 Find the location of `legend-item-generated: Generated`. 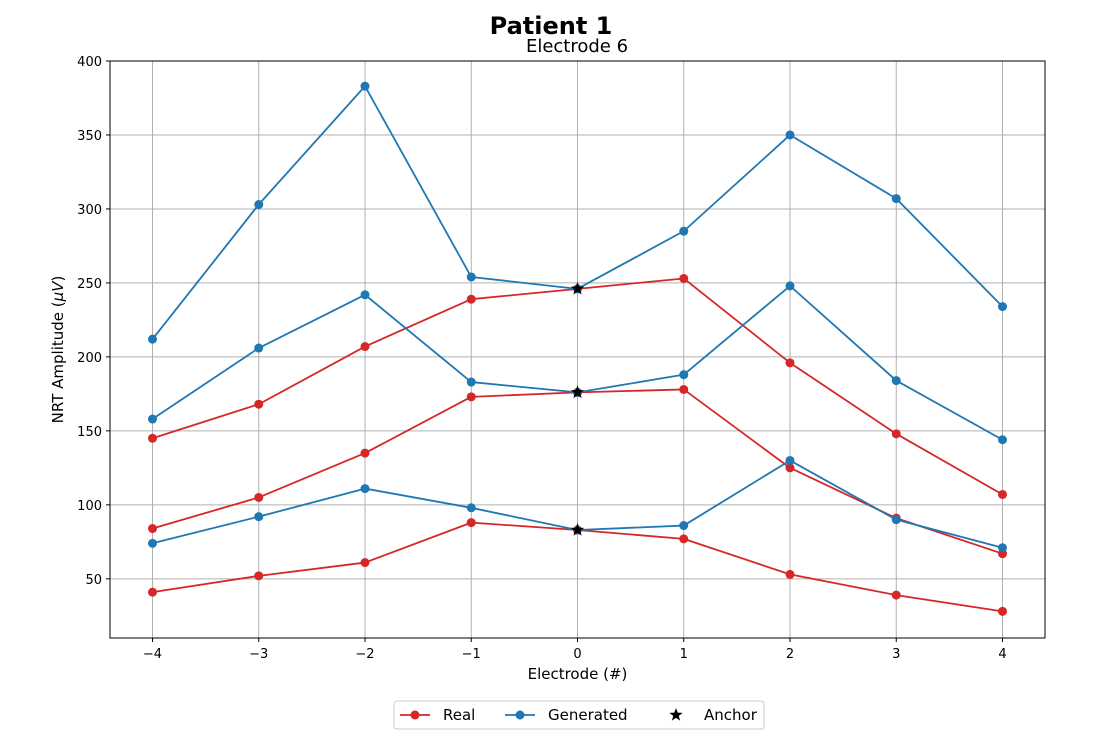

legend-item-generated: Generated is located at coordinates (566, 715).